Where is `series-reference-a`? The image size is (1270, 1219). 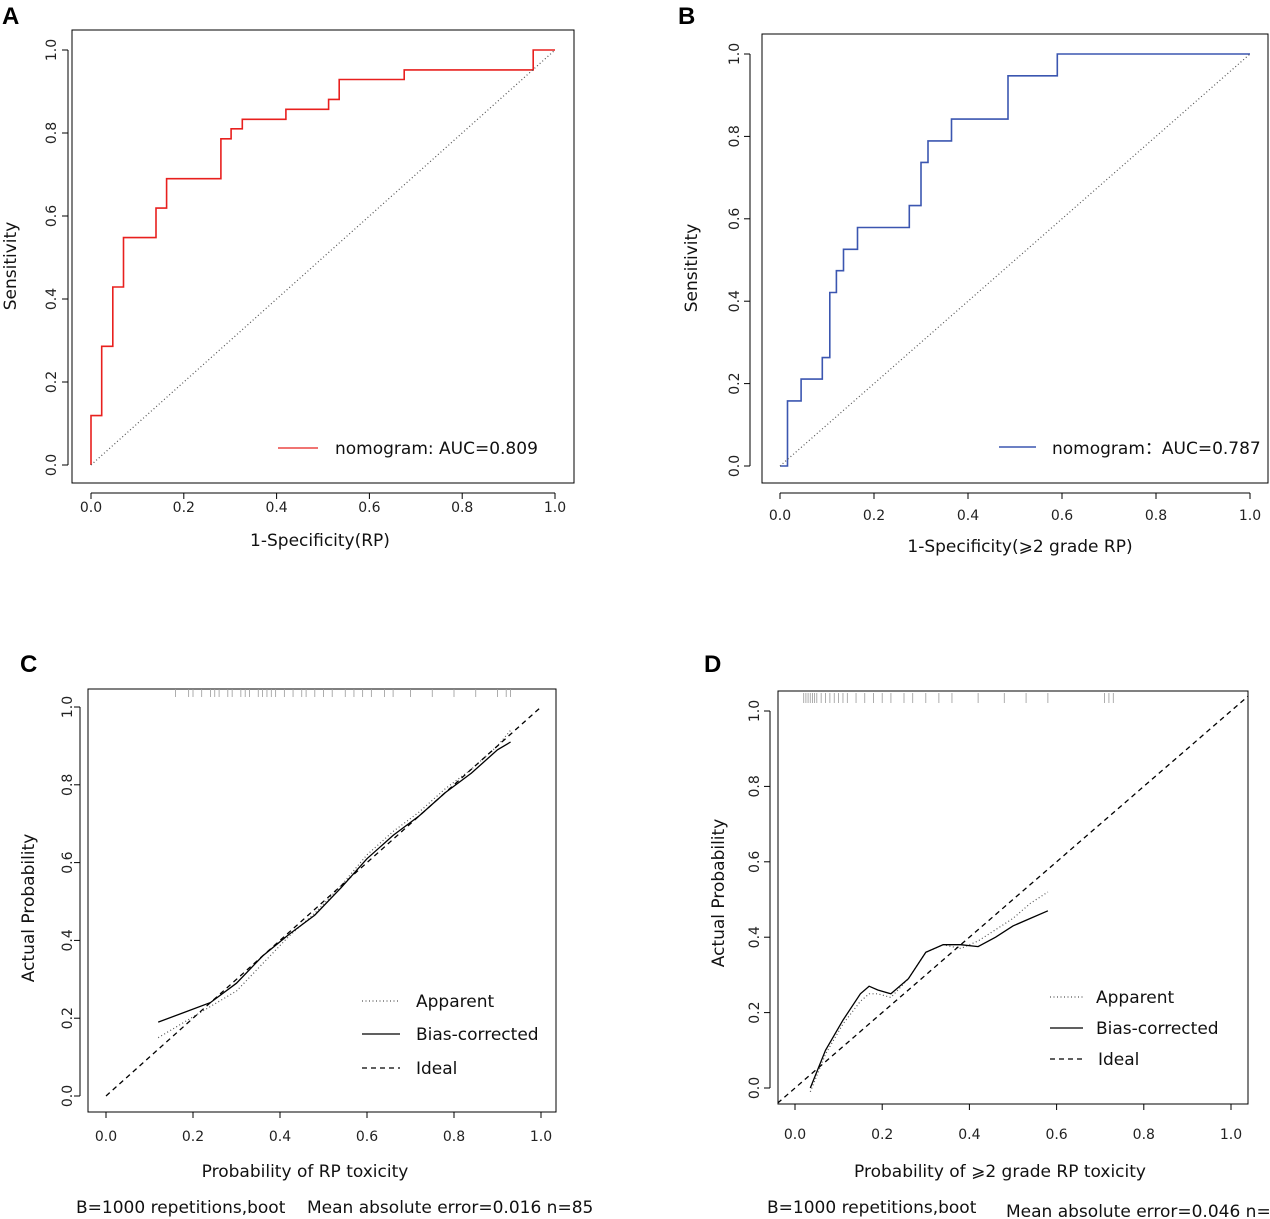
series-reference-a is located at coordinates (323, 257).